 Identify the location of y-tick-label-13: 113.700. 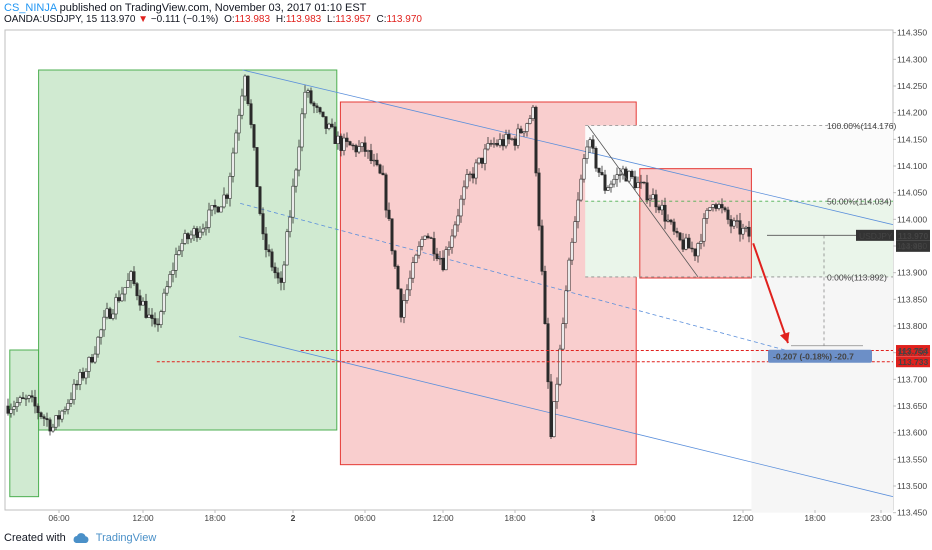
(912, 379).